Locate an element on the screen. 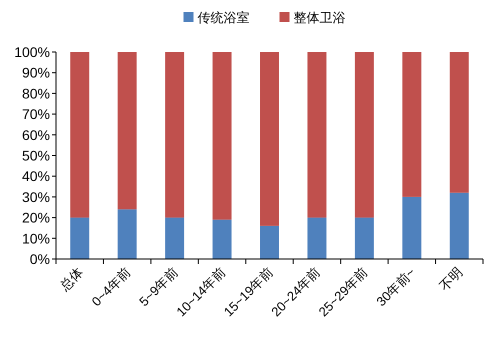 The height and width of the screenshot is (345, 486). y-tick-label: 100% is located at coordinates (32, 52).